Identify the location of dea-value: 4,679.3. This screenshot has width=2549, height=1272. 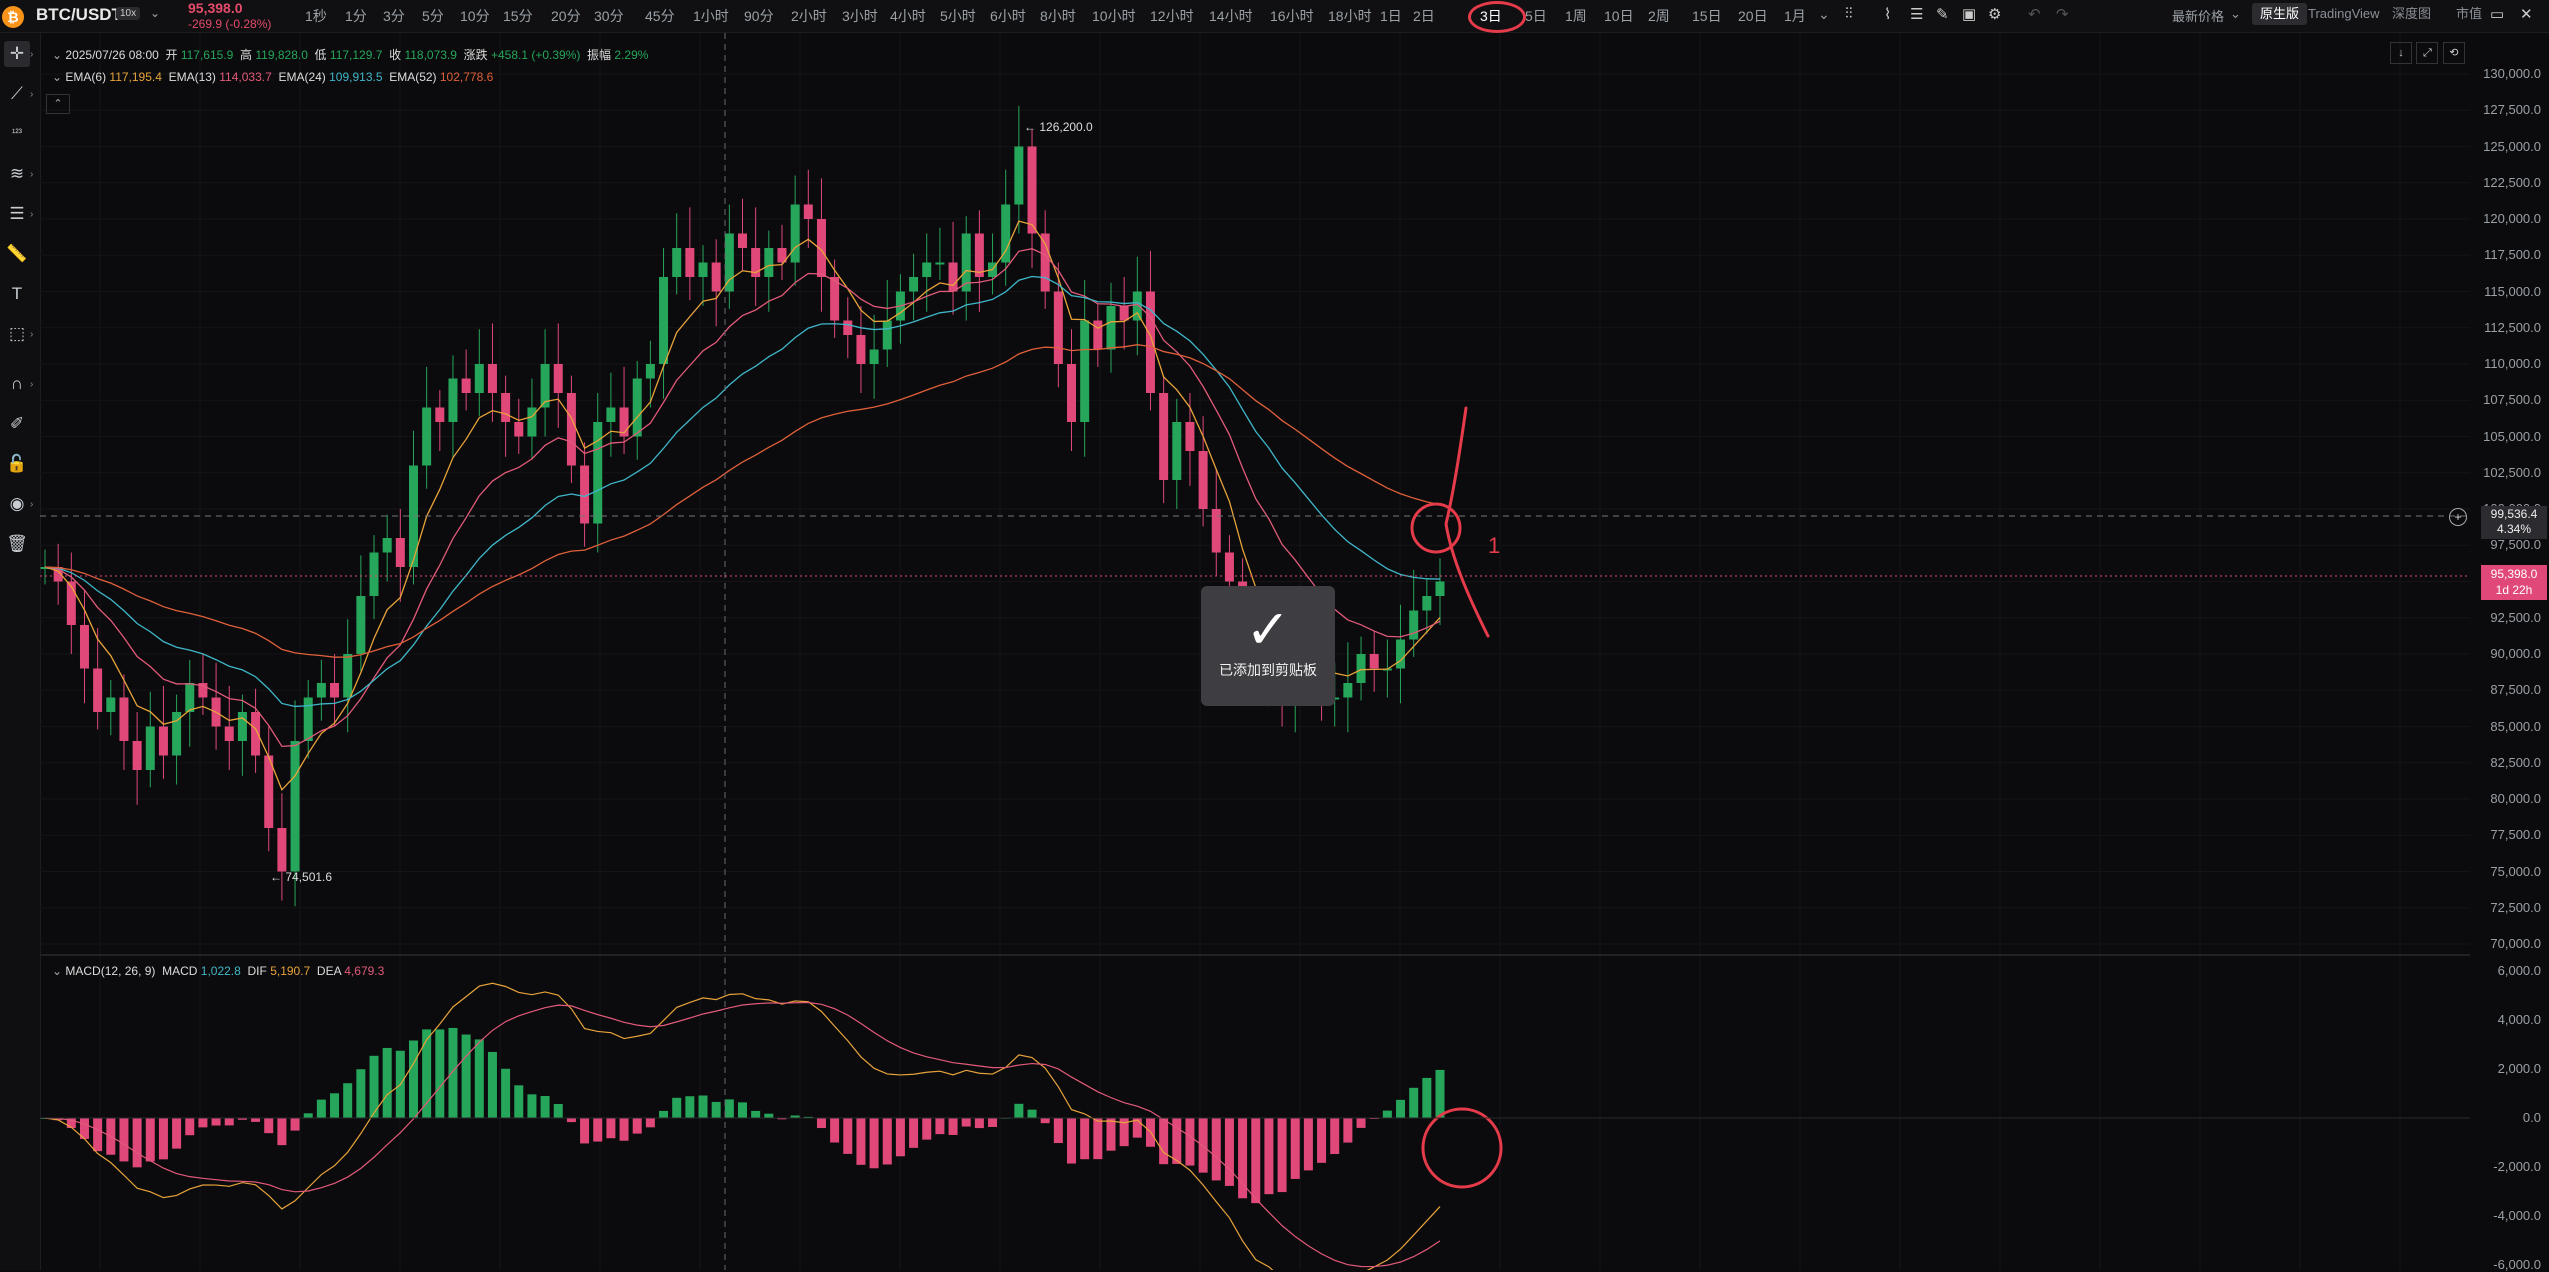
(364, 971).